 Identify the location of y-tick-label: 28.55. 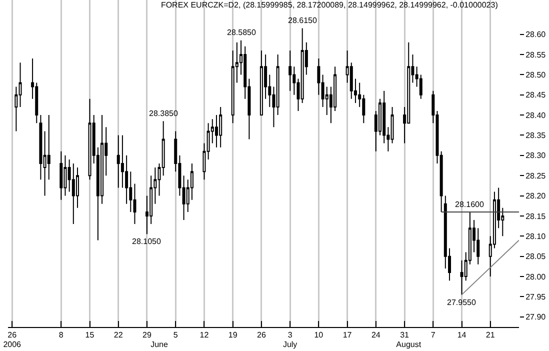
(536, 55).